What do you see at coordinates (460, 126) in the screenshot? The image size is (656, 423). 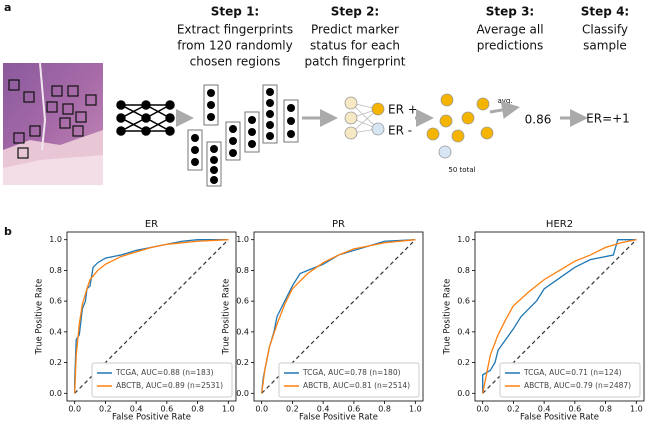 I see `prediction-dots` at bounding box center [460, 126].